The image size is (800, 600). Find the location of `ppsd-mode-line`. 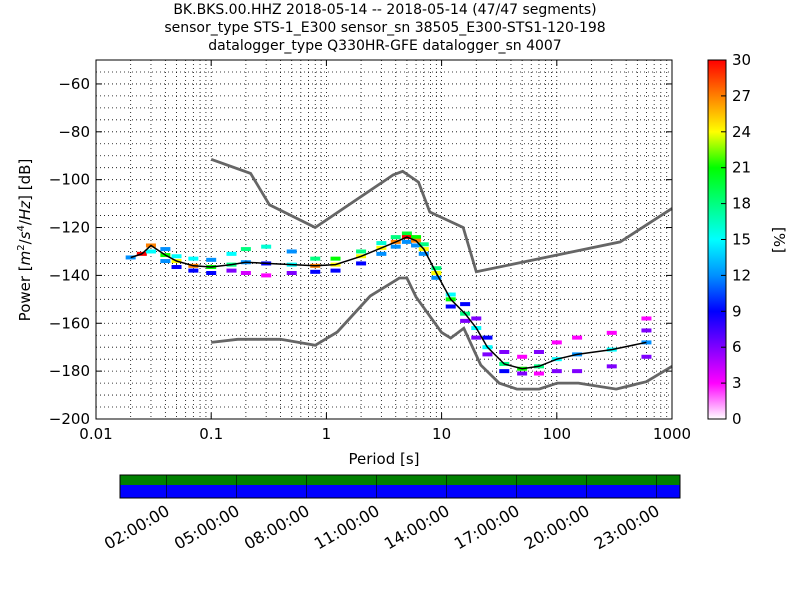

ppsd-mode-line is located at coordinates (388, 303).